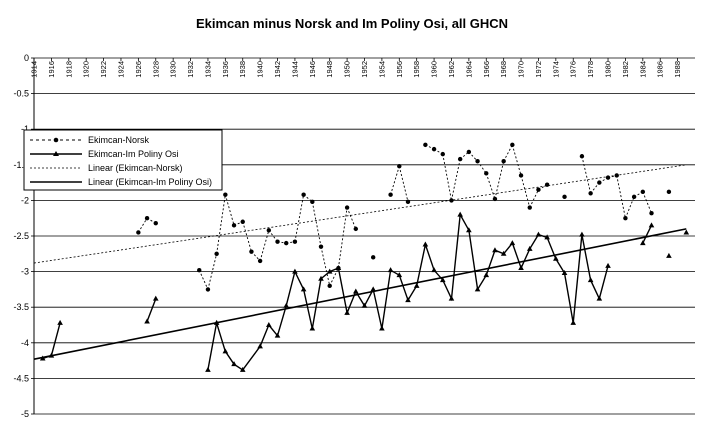  I want to click on legend-marker-ekimcan-norsk, so click(56, 140).